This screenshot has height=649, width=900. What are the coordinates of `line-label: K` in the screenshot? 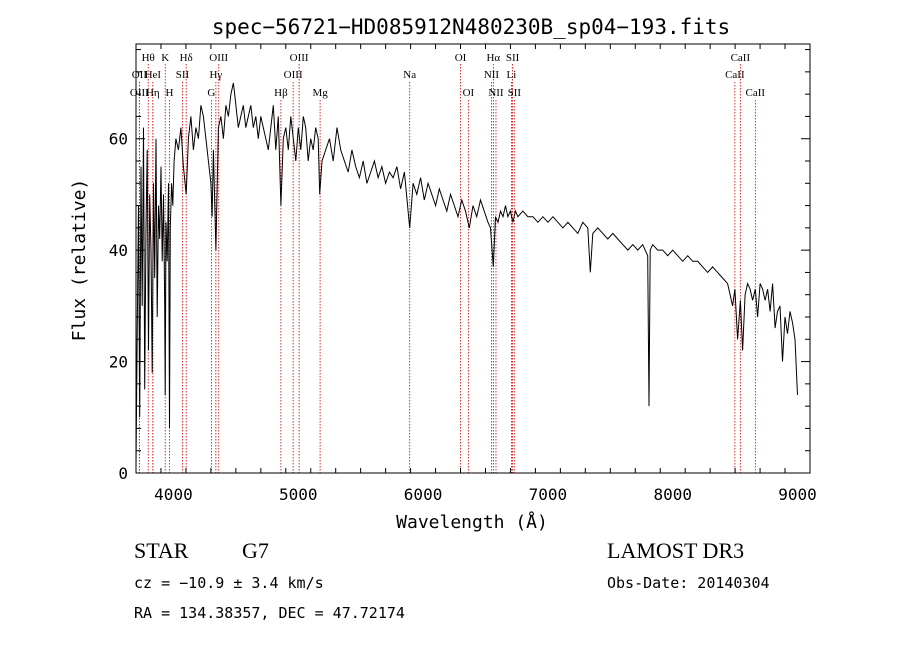 It's located at (165, 58).